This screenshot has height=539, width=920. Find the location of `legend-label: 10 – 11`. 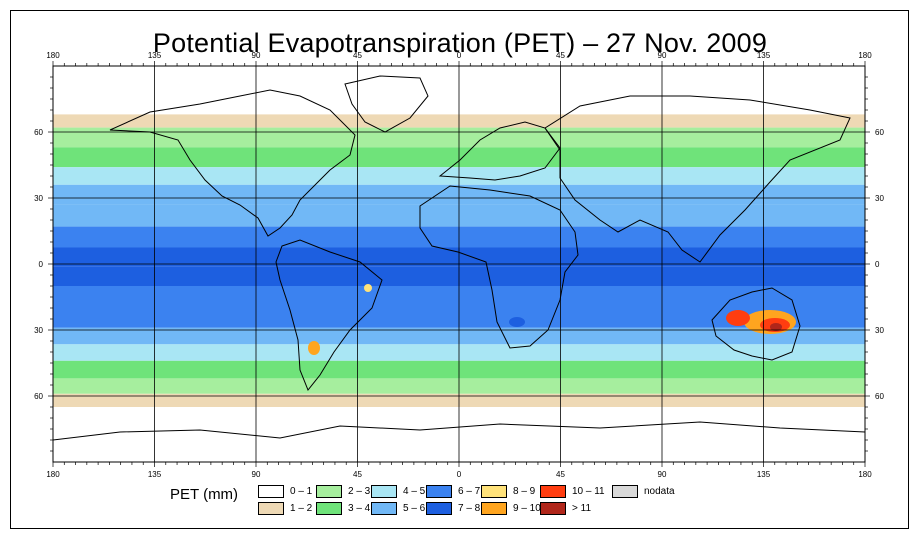

legend-label: 10 – 11 is located at coordinates (588, 491).